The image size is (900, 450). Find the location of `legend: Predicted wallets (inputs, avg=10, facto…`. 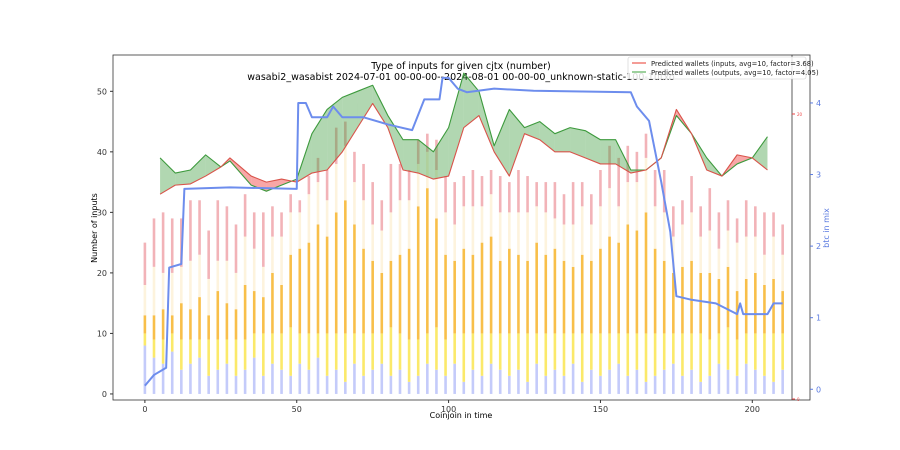

legend: Predicted wallets (inputs, avg=10, facto… is located at coordinates (723, 68).